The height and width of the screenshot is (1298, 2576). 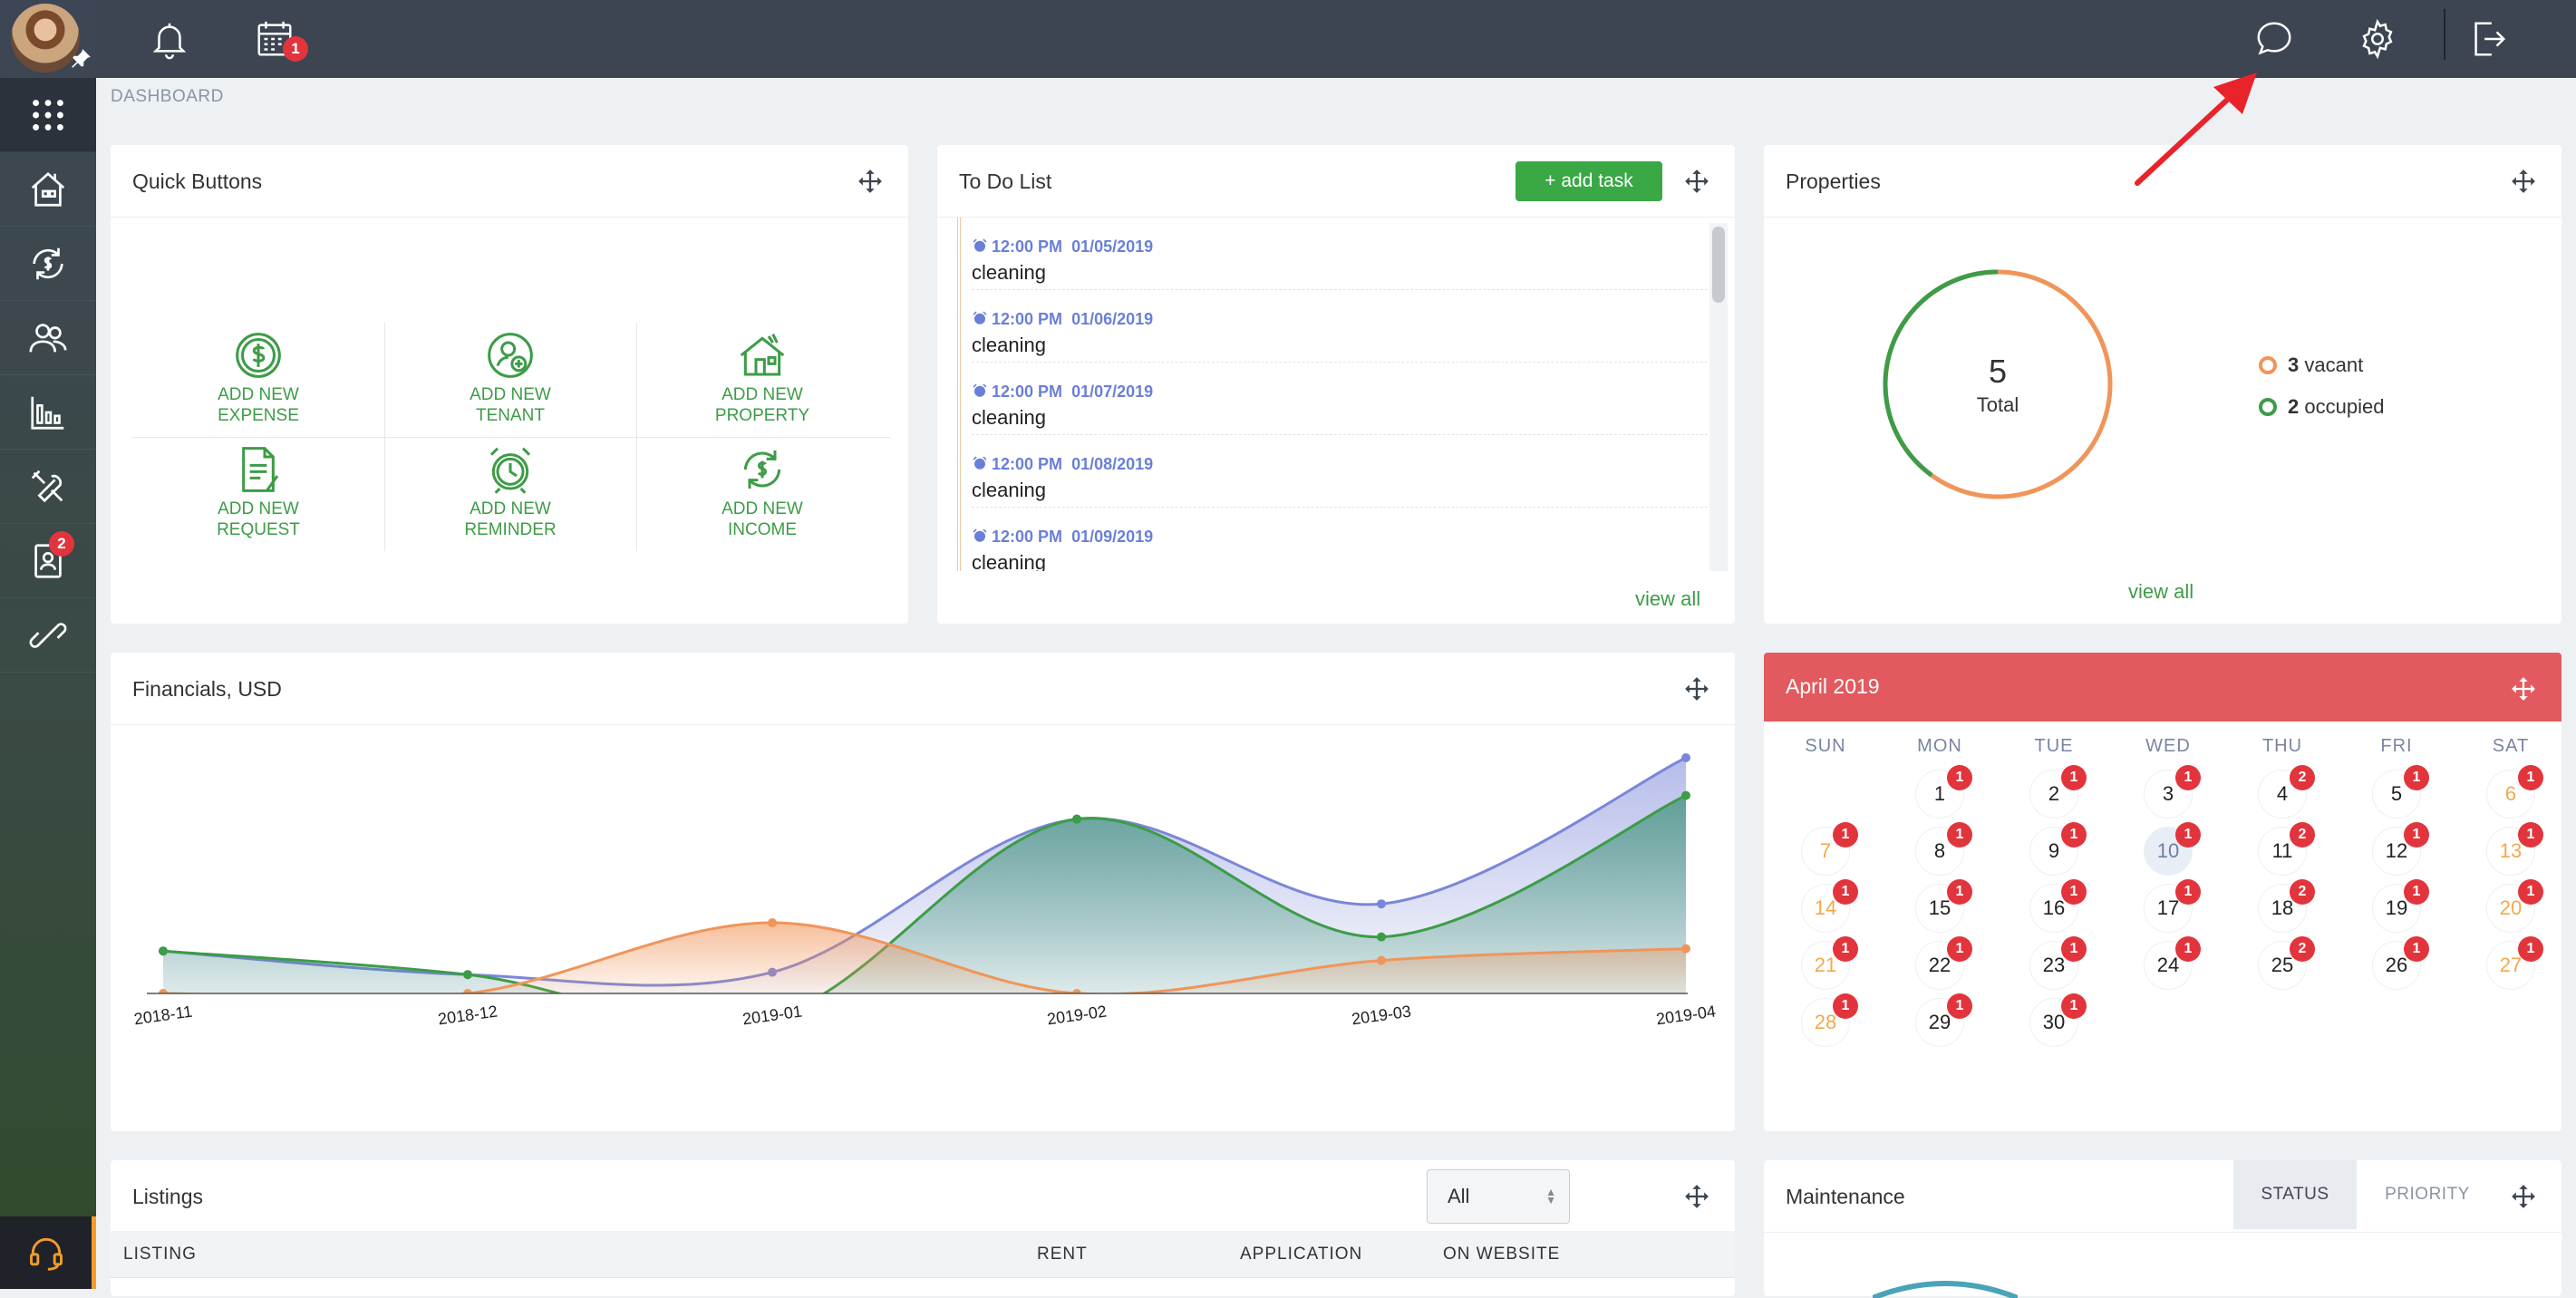 I want to click on properties-donut-chart: 5 Total, so click(x=1998, y=384).